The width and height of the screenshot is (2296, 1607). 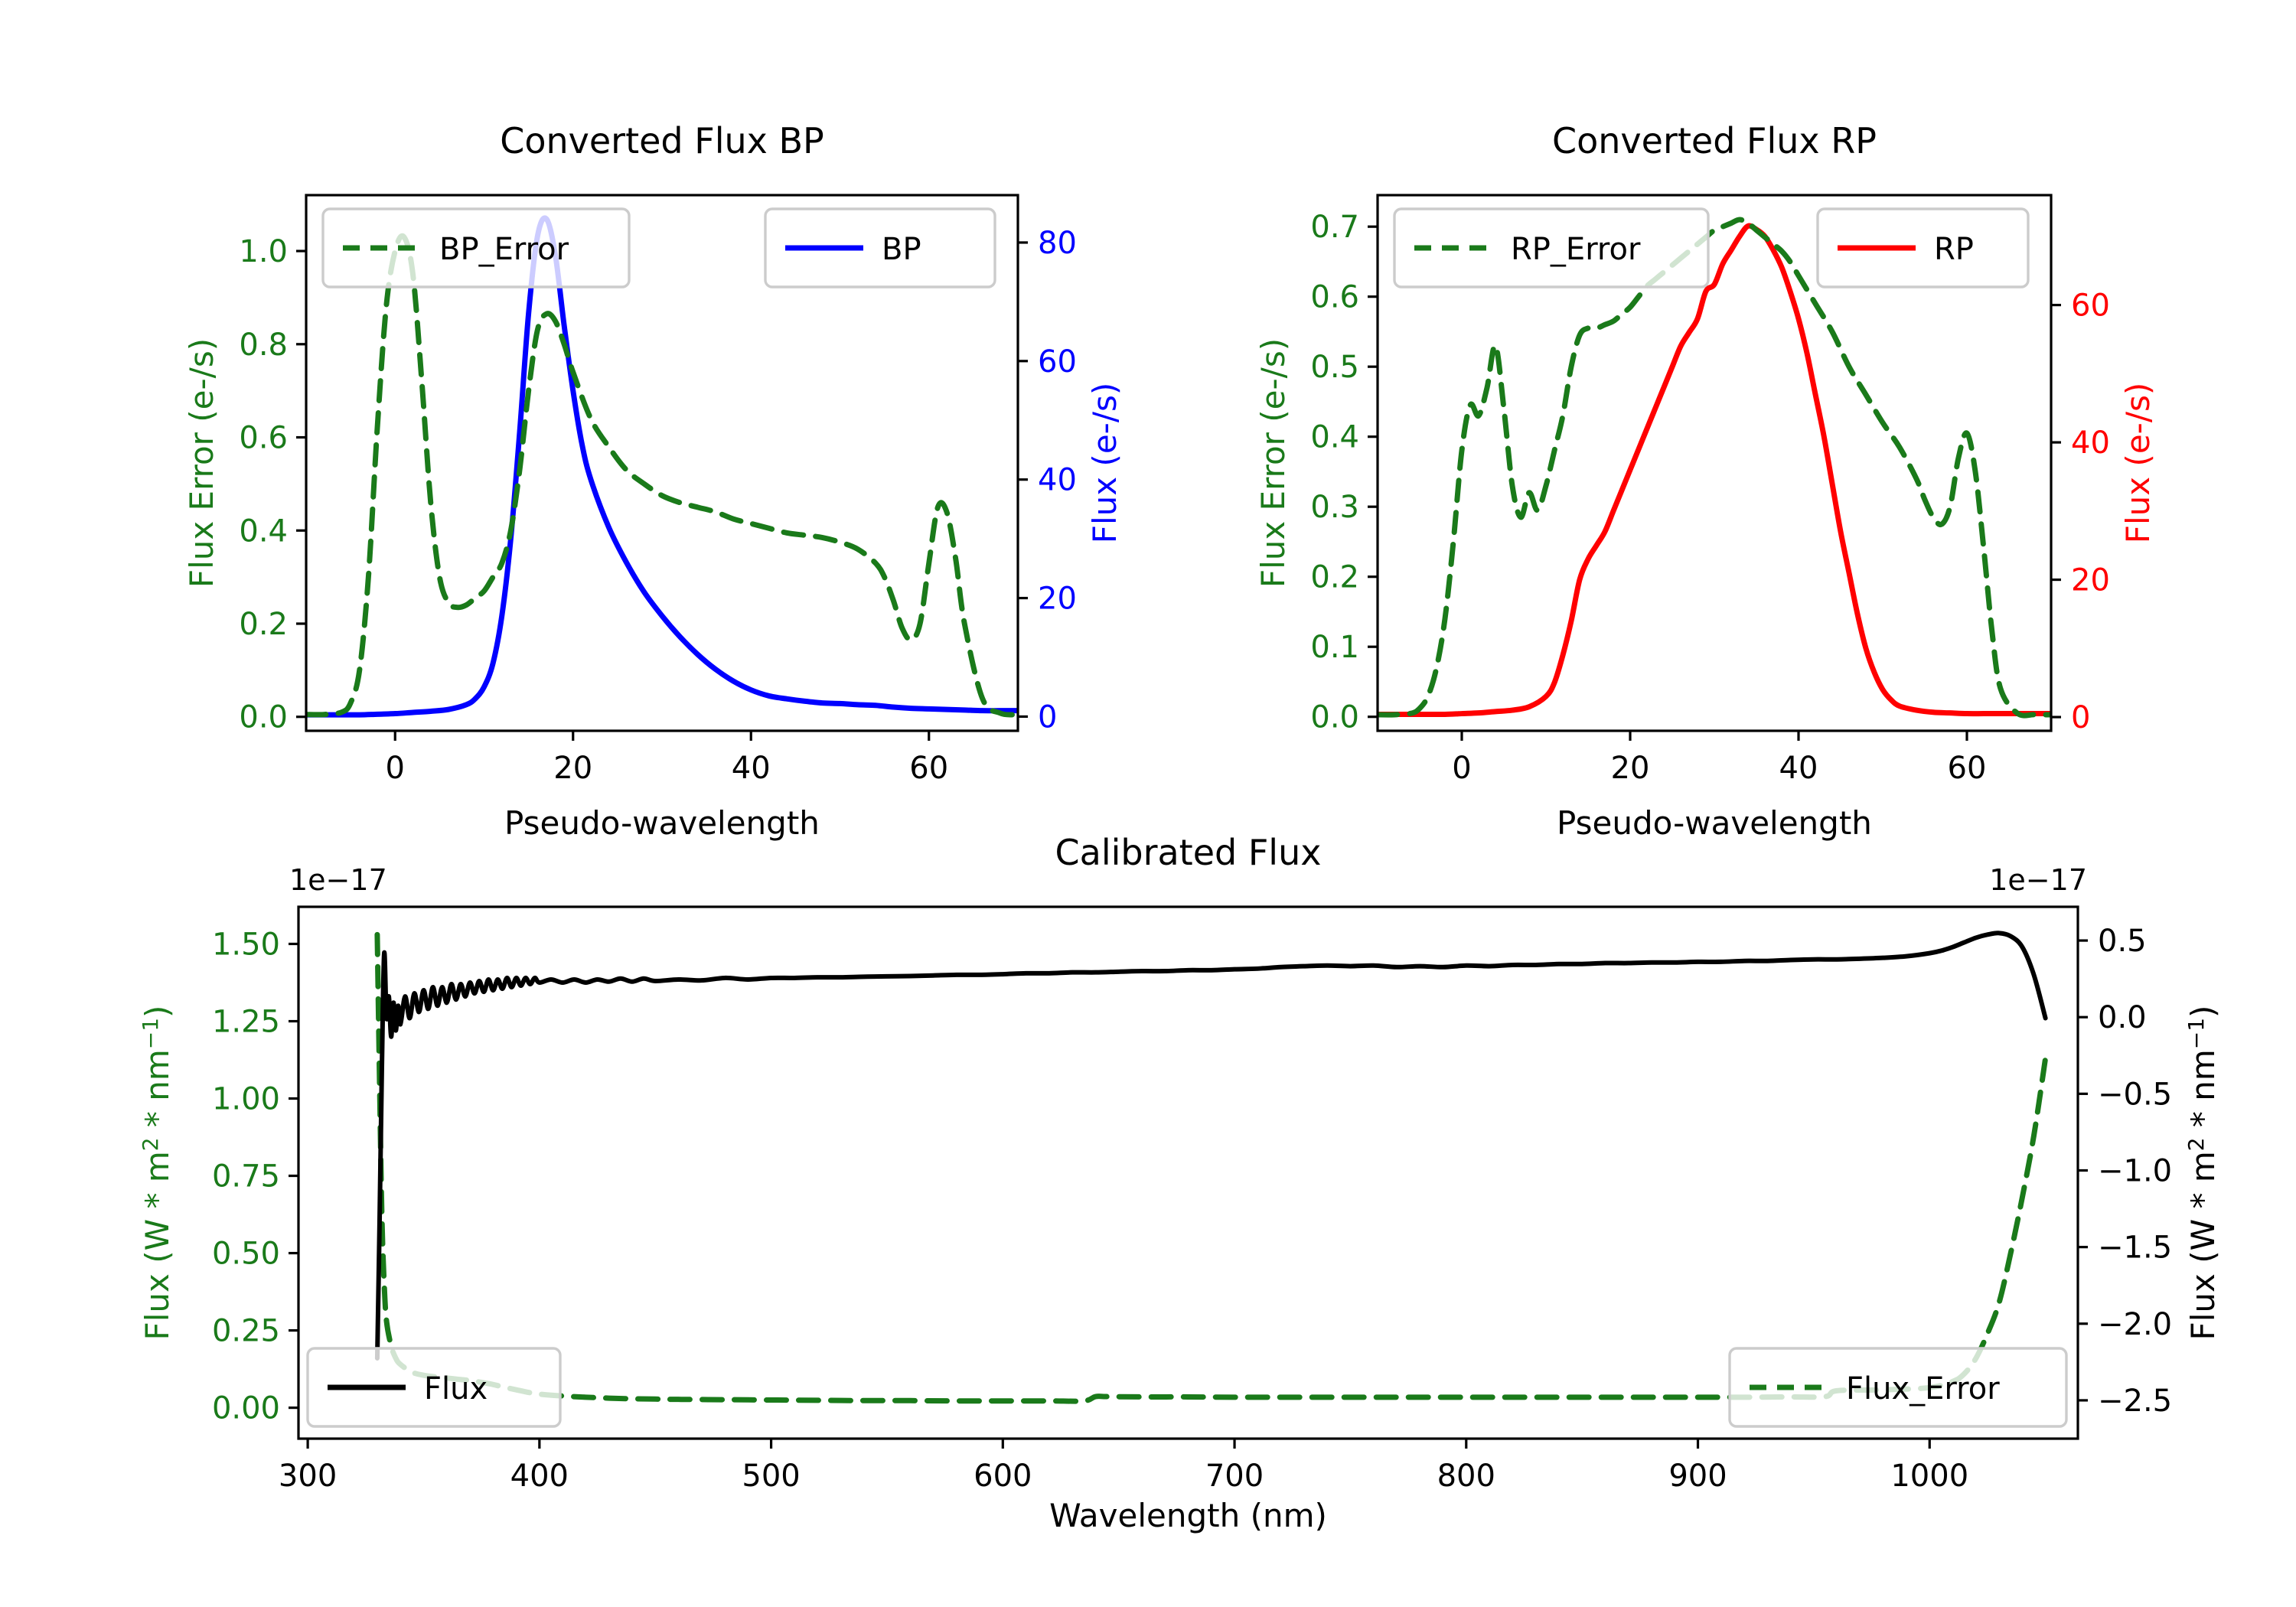 What do you see at coordinates (1334, 297) in the screenshot?
I see `rp-ytick-left-label: 0.6` at bounding box center [1334, 297].